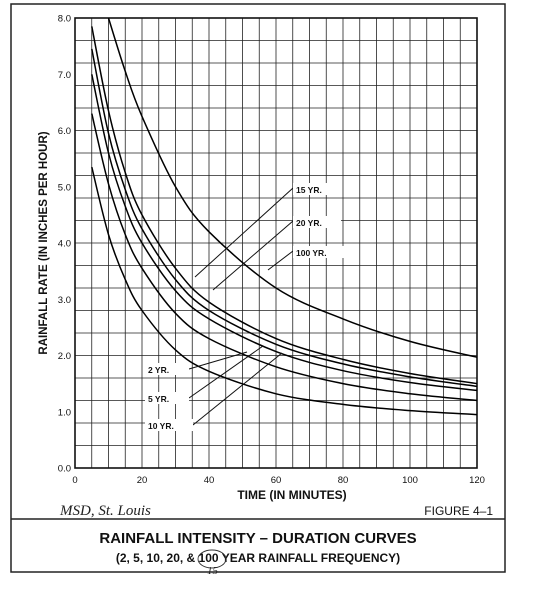 The width and height of the screenshot is (545, 595). I want to click on svg-text: 20 YR., so click(309, 223).